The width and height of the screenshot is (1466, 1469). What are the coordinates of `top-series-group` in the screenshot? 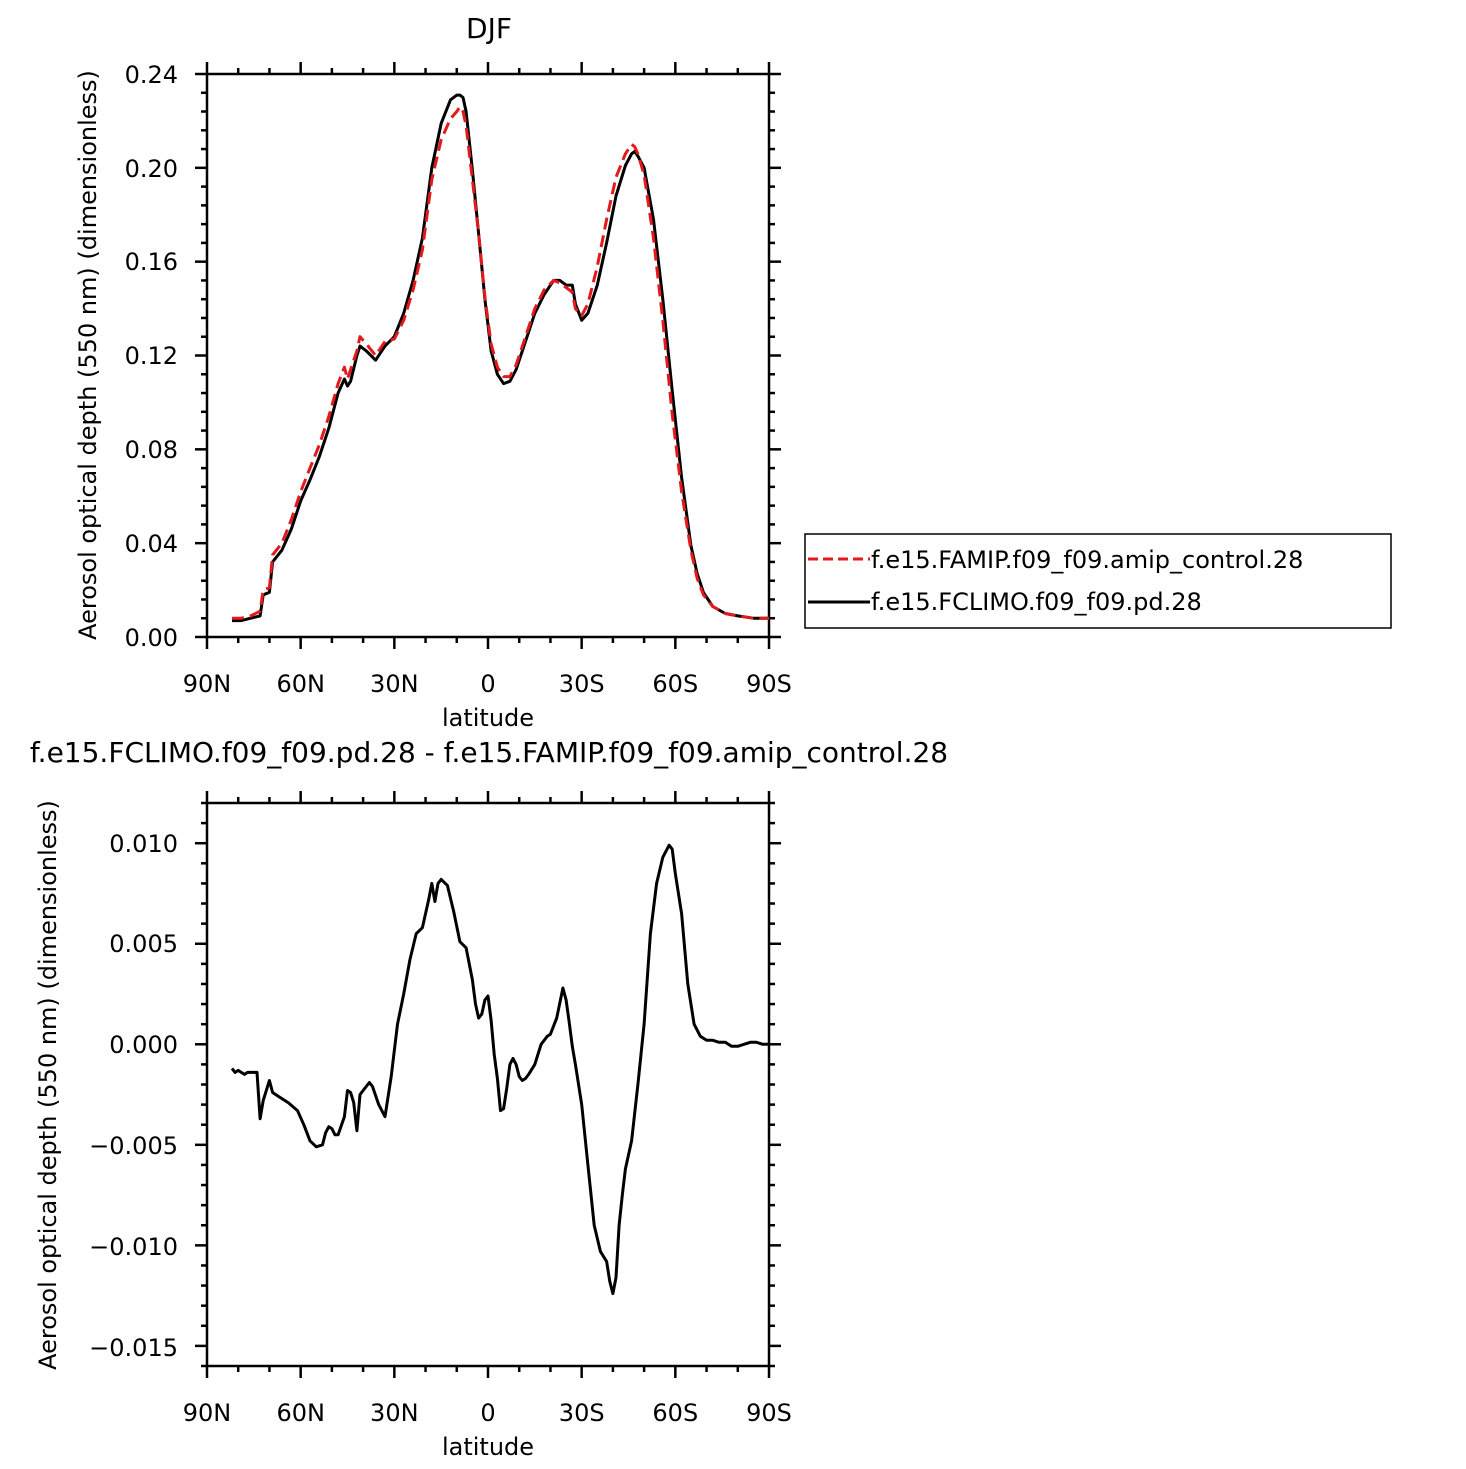 It's located at (500, 358).